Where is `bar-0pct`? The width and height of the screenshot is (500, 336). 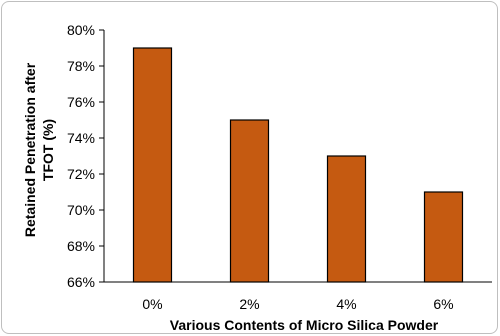 bar-0pct is located at coordinates (152, 165).